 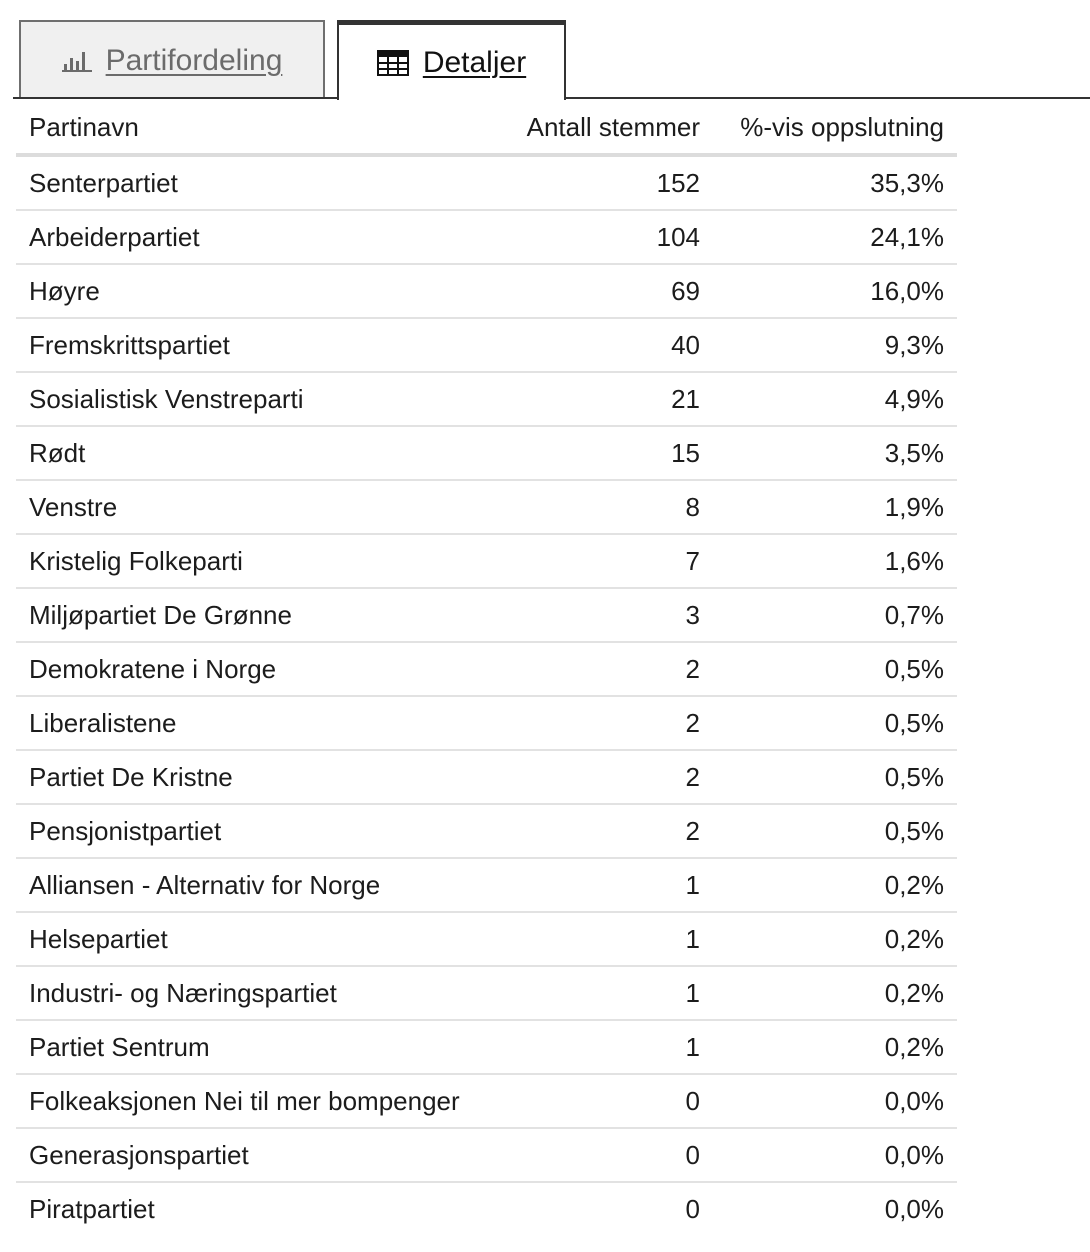 What do you see at coordinates (251, 291) in the screenshot?
I see `party-name: Høyre` at bounding box center [251, 291].